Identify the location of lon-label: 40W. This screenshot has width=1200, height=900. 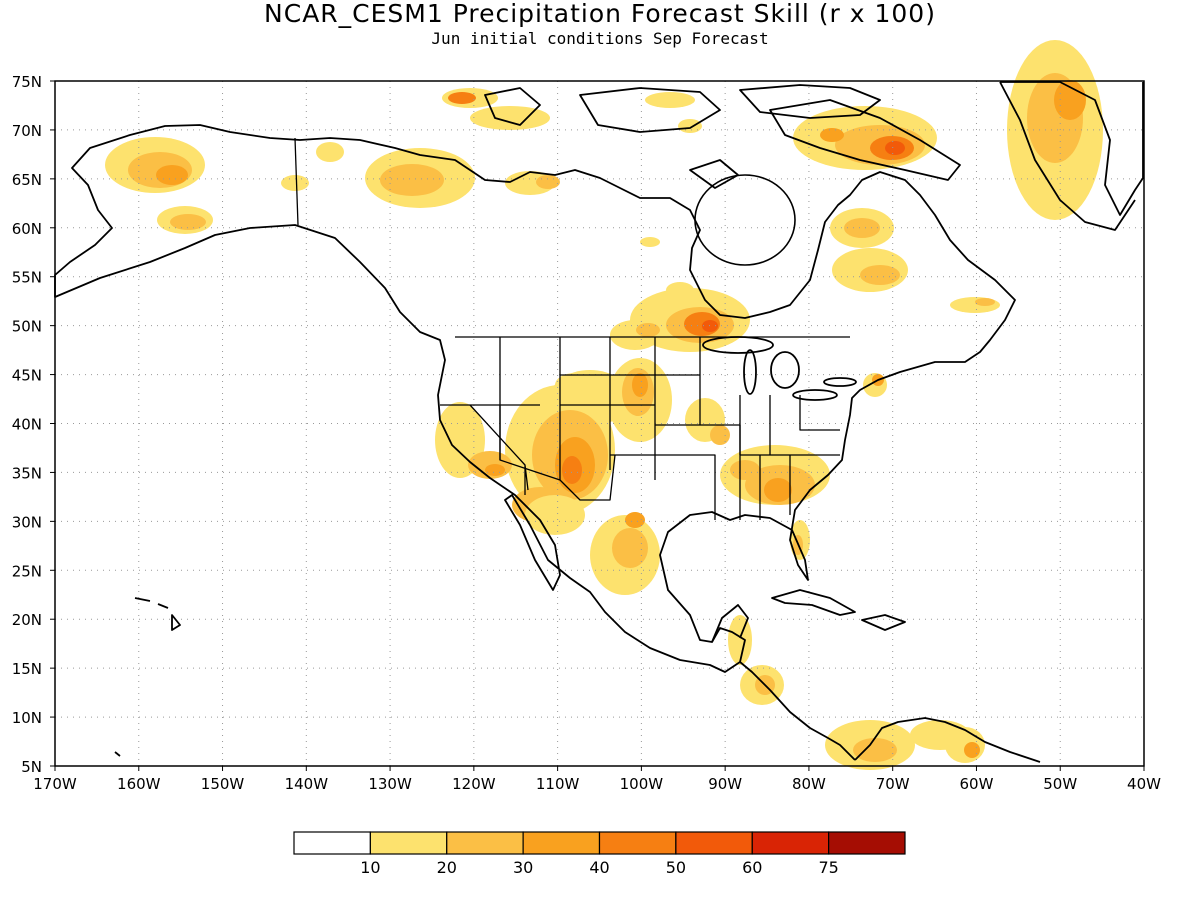
(1144, 784).